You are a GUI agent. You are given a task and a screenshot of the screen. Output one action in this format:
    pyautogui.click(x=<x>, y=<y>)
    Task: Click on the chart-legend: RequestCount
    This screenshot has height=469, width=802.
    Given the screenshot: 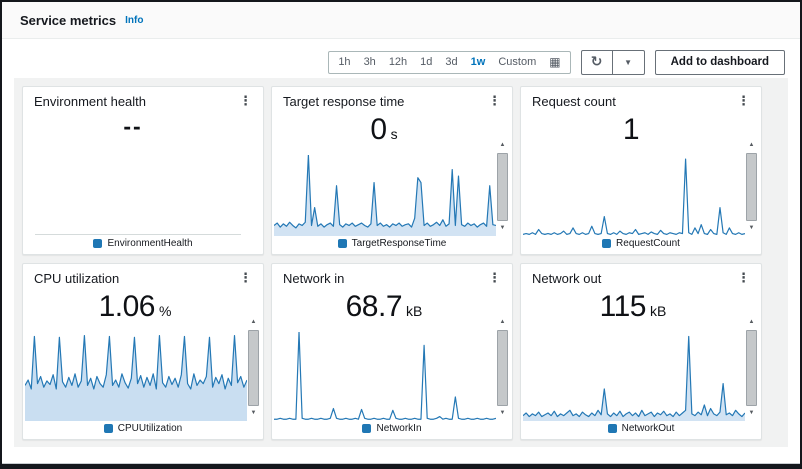 What is the action you would take?
    pyautogui.click(x=641, y=245)
    